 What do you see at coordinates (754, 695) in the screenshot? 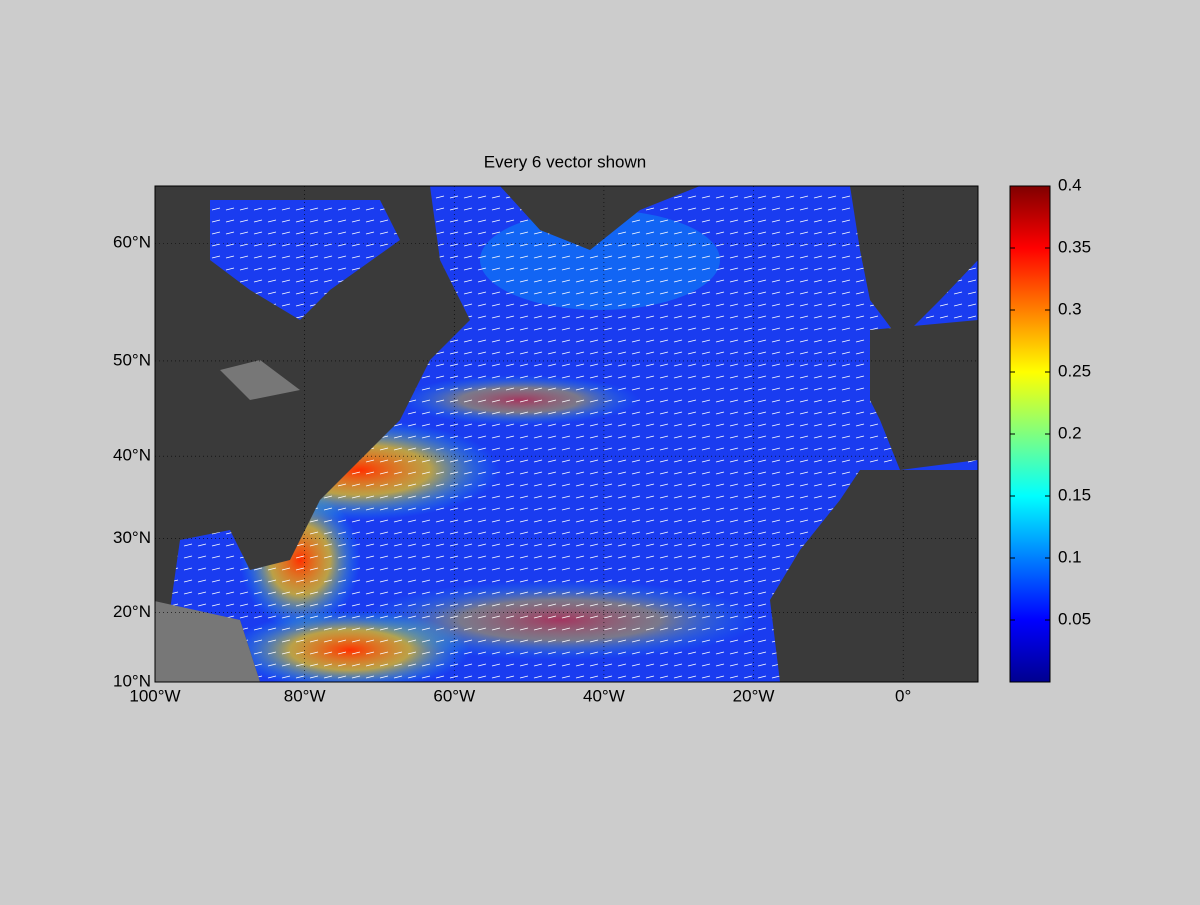
I see `x-tick-label: 20°W` at bounding box center [754, 695].